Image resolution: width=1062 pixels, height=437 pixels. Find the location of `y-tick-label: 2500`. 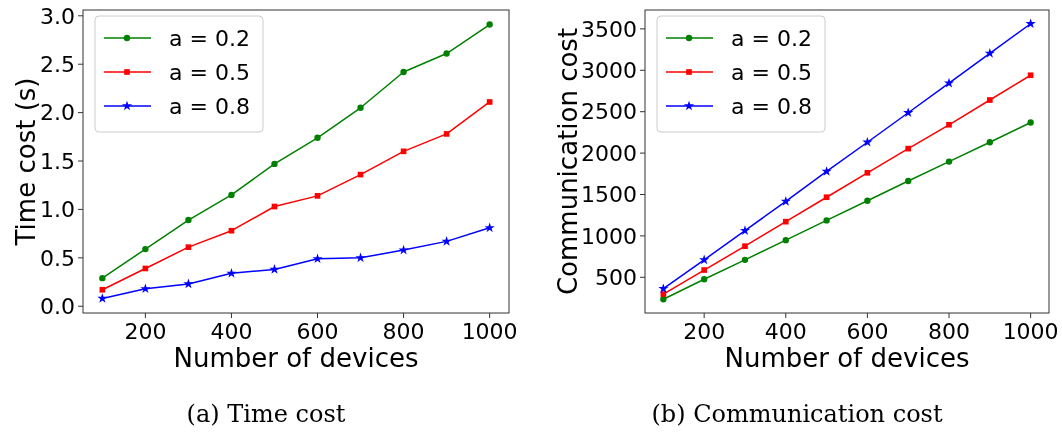

y-tick-label: 2500 is located at coordinates (609, 112).